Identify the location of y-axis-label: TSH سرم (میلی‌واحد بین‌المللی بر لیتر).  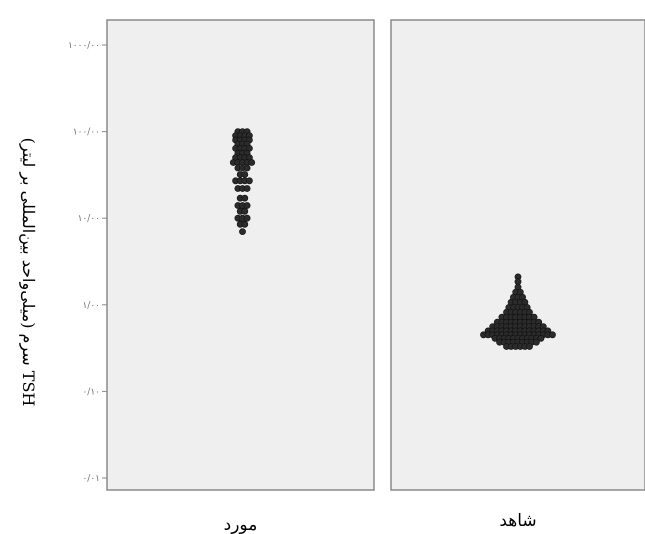
(28, 272).